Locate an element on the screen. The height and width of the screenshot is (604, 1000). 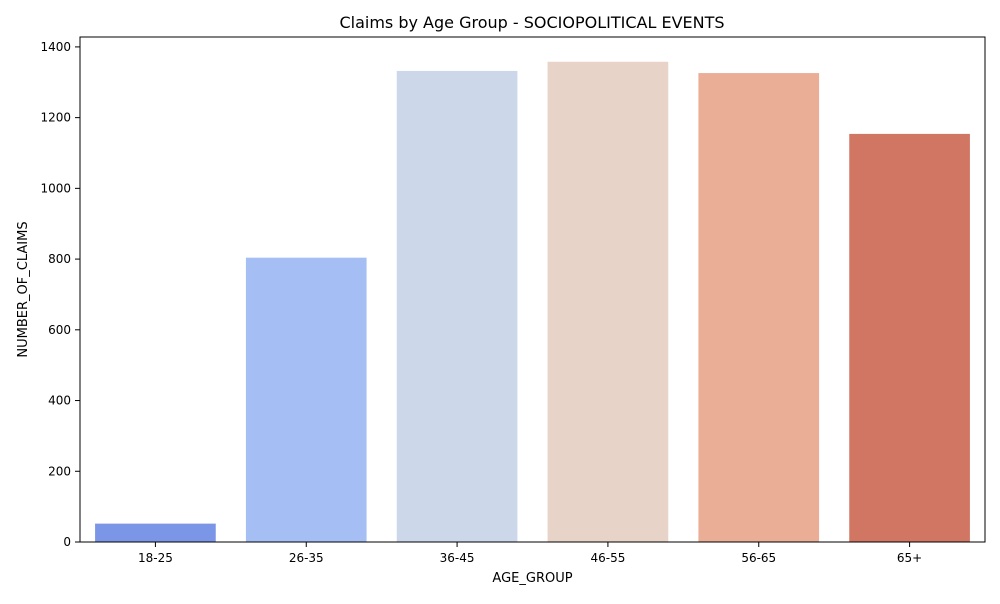
x-tick-label: 26-35 is located at coordinates (306, 558).